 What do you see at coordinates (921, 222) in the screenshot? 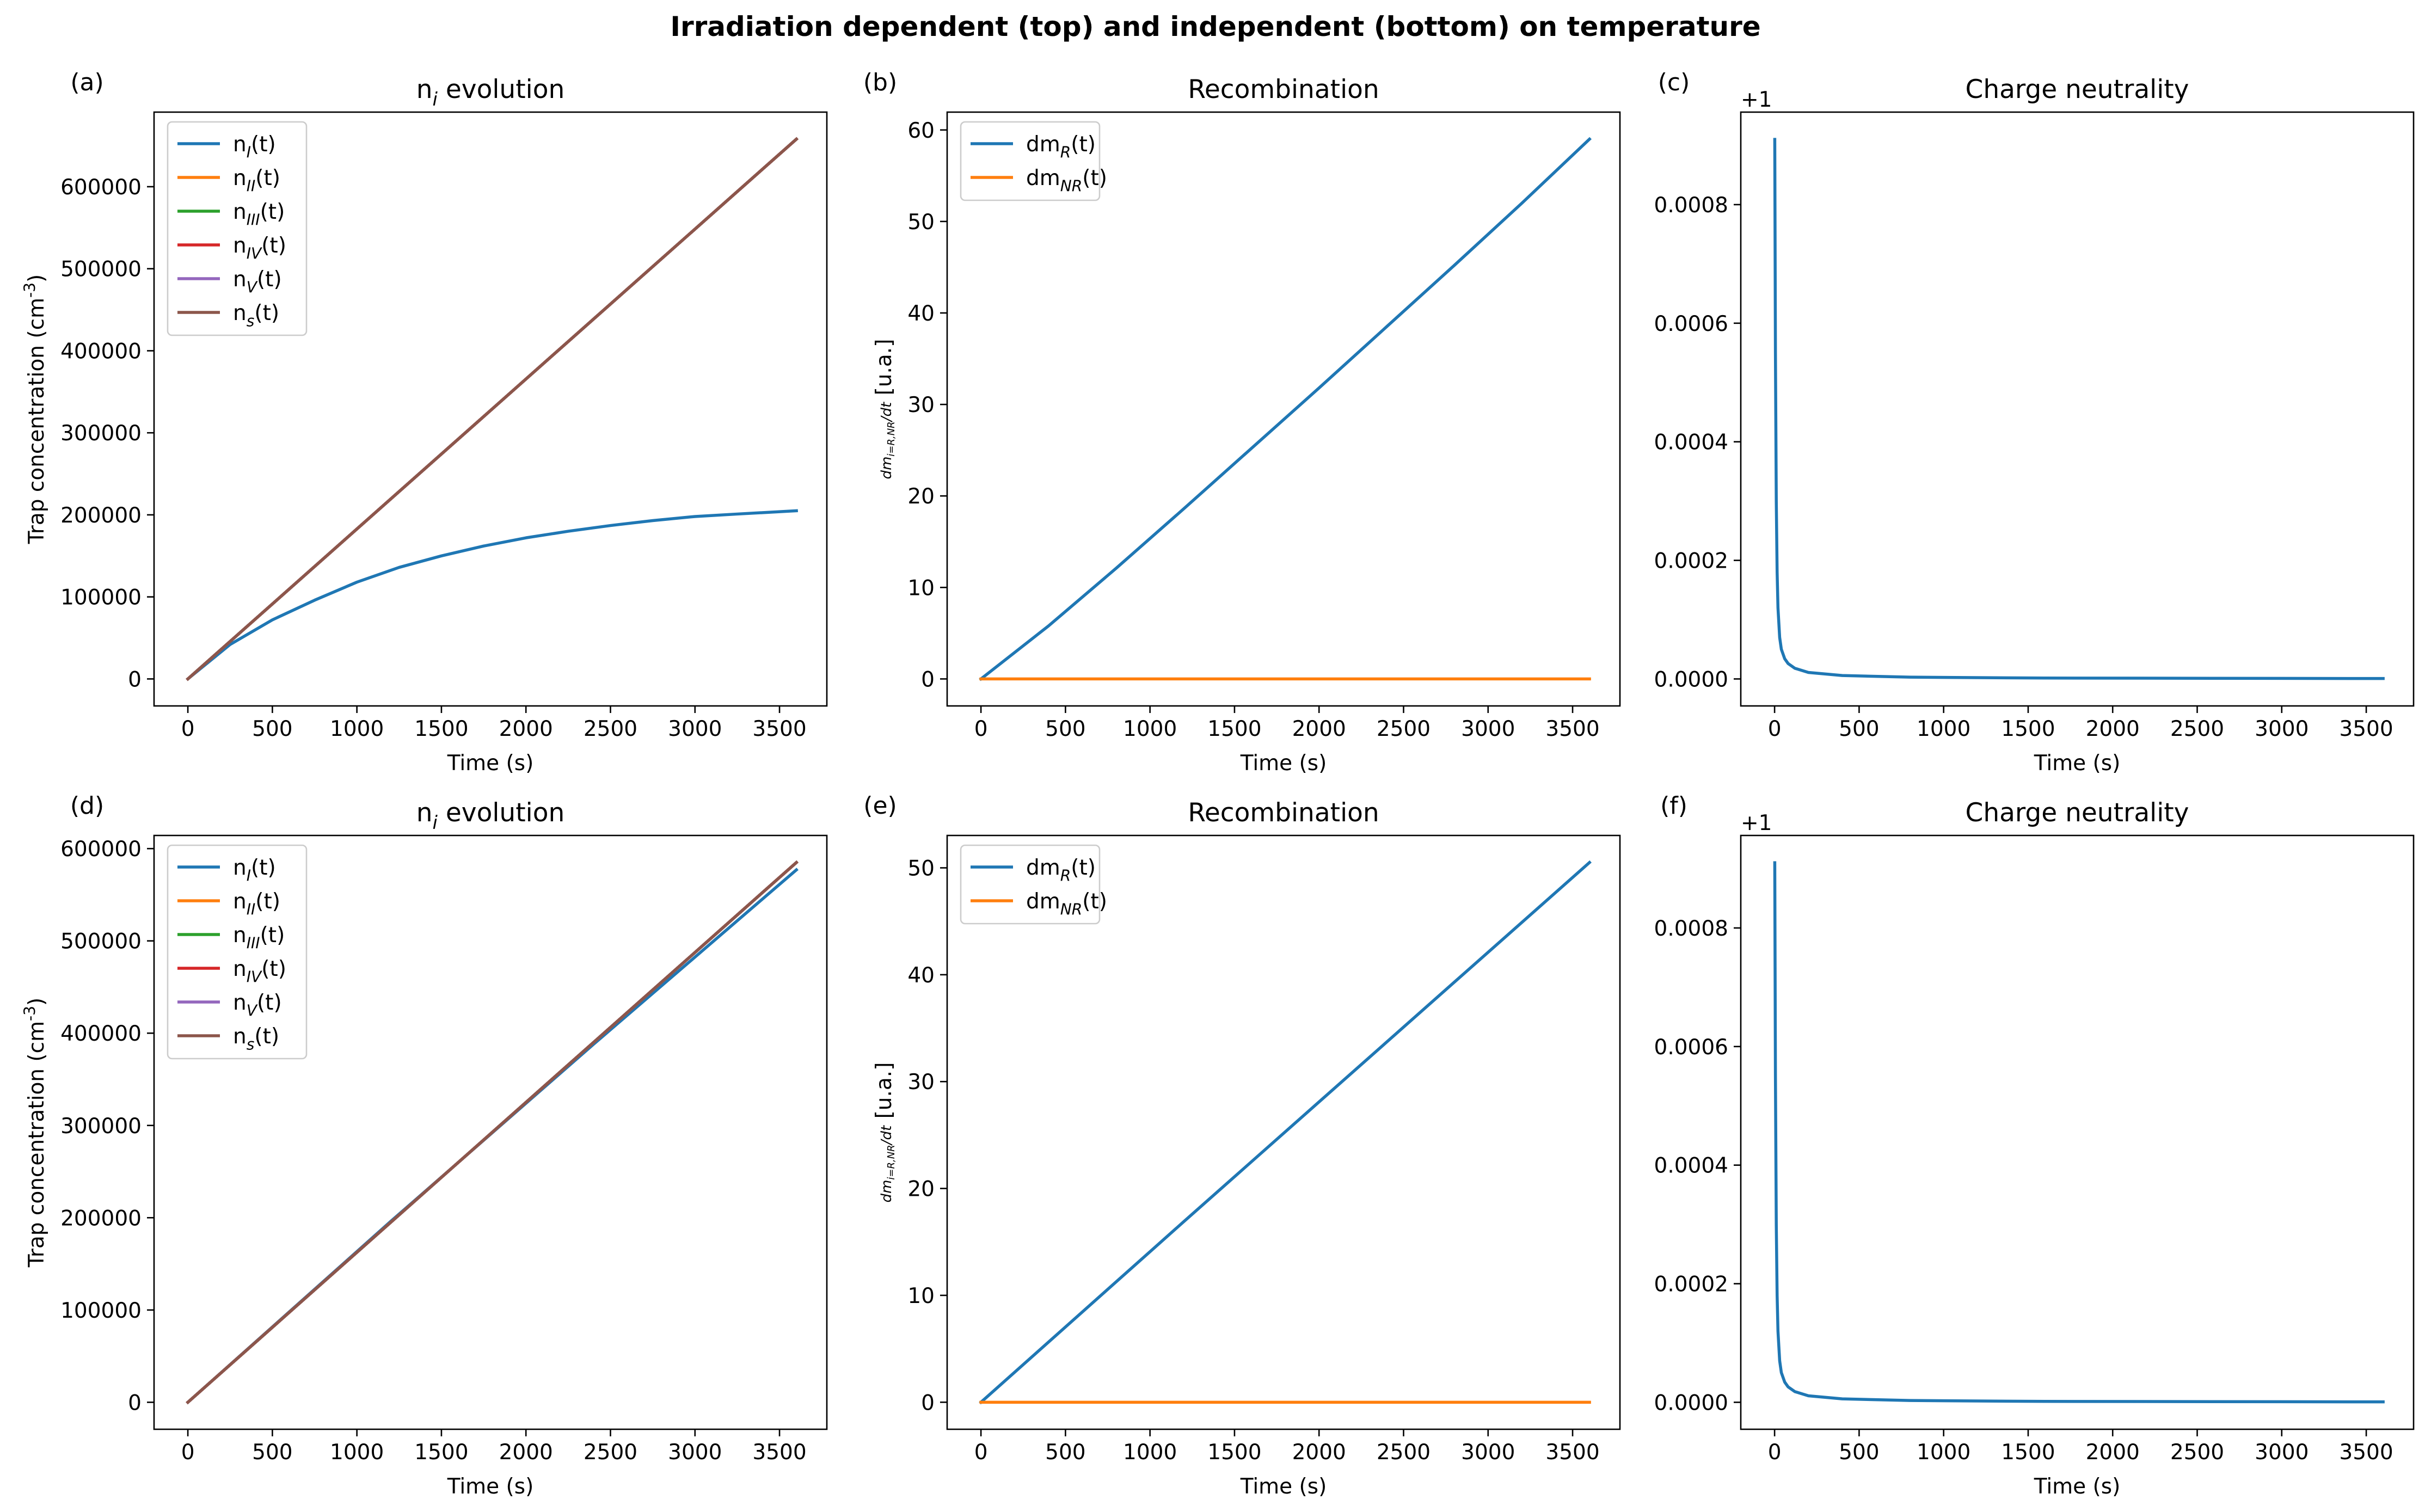
I see `y-tick-label: 50` at bounding box center [921, 222].